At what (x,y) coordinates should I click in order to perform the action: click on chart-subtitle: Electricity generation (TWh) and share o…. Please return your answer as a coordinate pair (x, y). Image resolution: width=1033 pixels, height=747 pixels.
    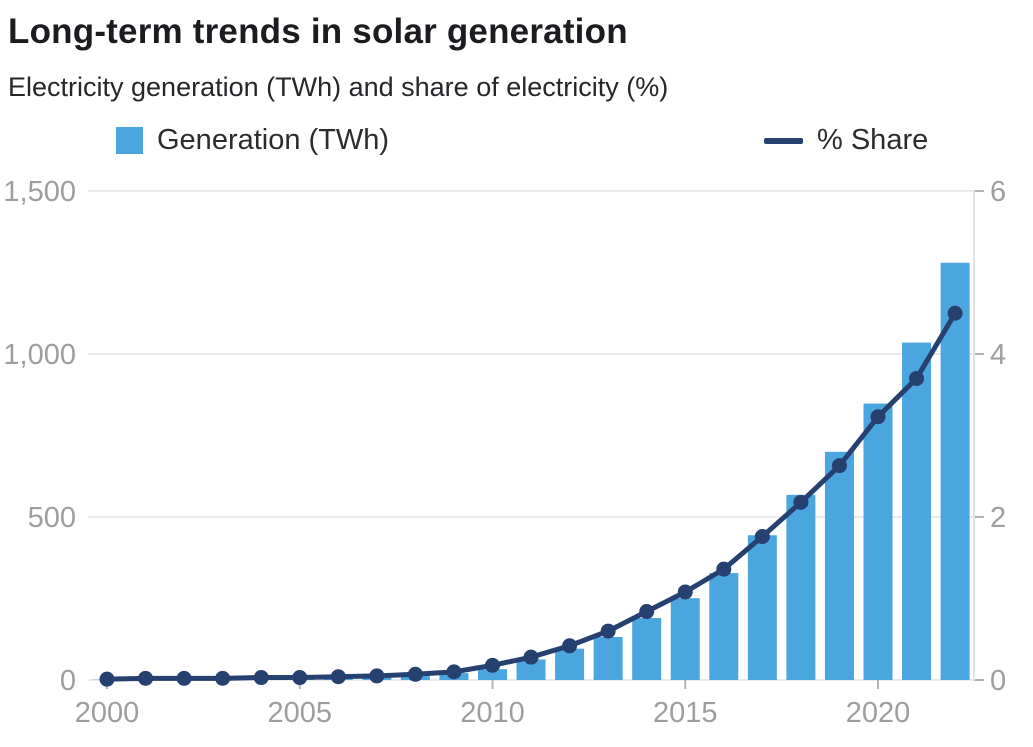
    Looking at the image, I should click on (338, 87).